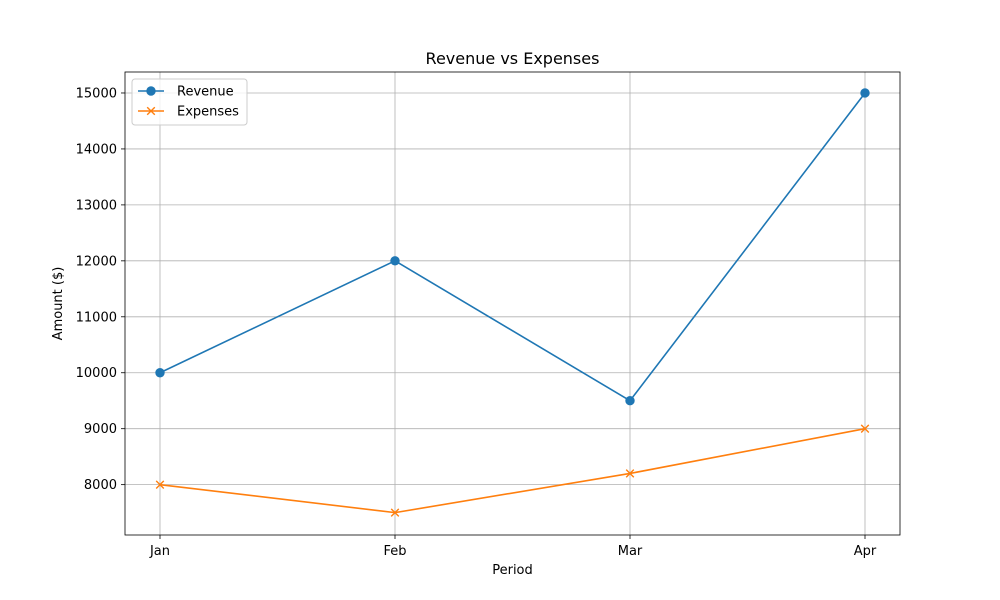 The width and height of the screenshot is (1000, 600). I want to click on legend-entry-expenses: Expenses, so click(188, 112).